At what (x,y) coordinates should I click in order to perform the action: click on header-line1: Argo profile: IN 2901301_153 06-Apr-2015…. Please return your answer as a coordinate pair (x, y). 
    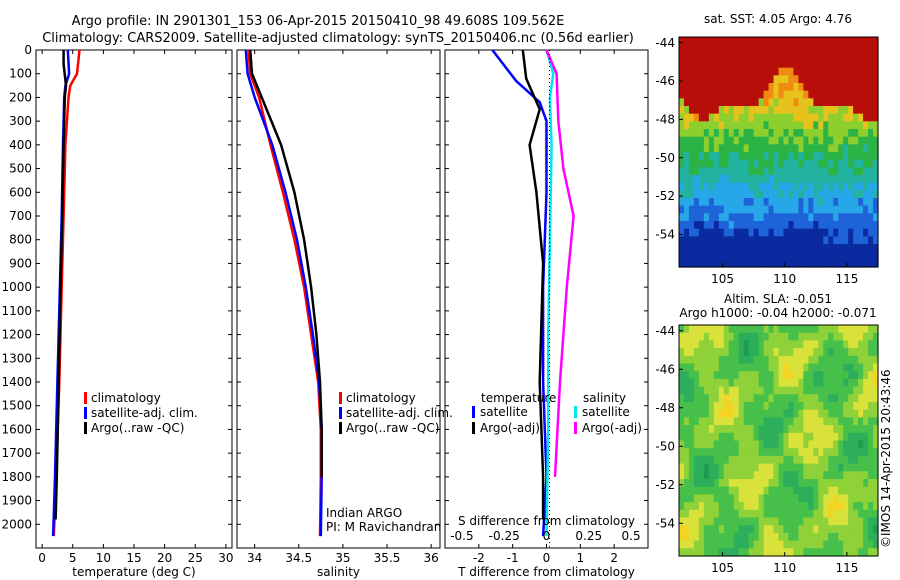
    Looking at the image, I should click on (318, 21).